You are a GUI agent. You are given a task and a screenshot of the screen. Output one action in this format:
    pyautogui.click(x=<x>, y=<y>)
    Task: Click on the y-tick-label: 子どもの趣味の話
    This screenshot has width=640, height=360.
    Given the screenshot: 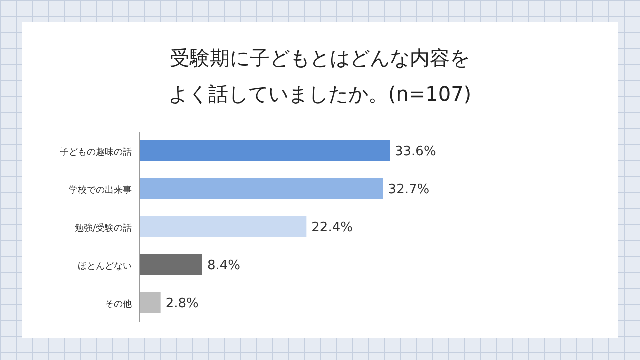 What is the action you would take?
    pyautogui.click(x=96, y=152)
    